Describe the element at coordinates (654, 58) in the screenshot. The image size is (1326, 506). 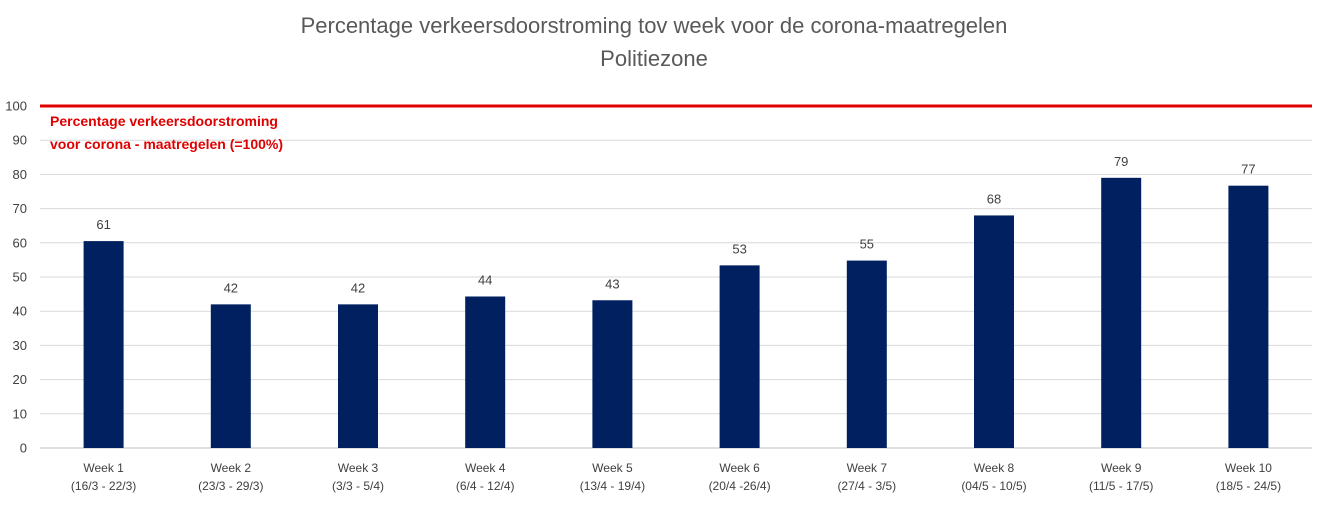
I see `chart-subtitle: Politiezone` at that location.